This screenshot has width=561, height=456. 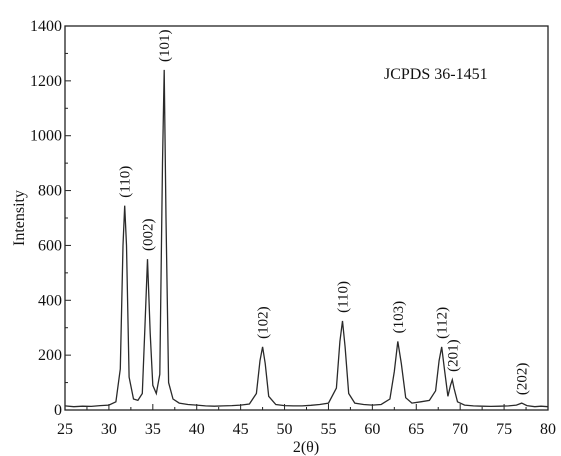 I want to click on peak-label: (102), so click(x=264, y=322).